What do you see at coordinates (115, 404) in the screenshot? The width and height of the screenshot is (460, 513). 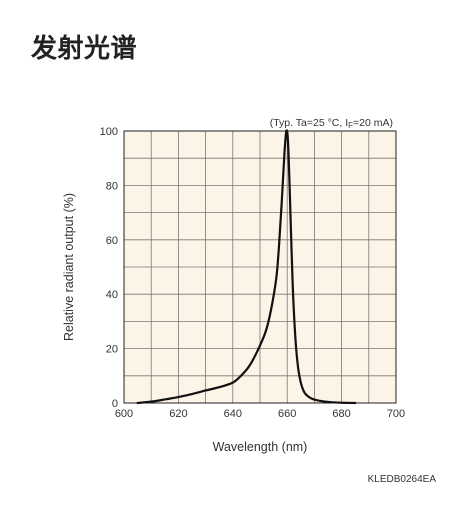 I see `y-tick-label: 0` at bounding box center [115, 404].